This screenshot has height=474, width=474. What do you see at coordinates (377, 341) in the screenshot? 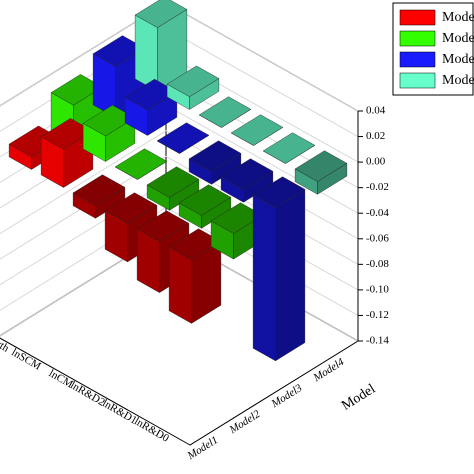
I see `z-tick-label: -0.14` at bounding box center [377, 341].